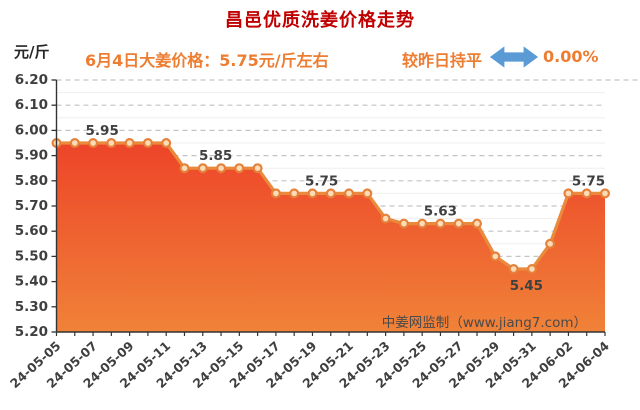 Image resolution: width=640 pixels, height=410 pixels. What do you see at coordinates (207, 60) in the screenshot?
I see `current-price-subtitle: 6月4日大姜价格：5.75元/斤左右` at bounding box center [207, 60].